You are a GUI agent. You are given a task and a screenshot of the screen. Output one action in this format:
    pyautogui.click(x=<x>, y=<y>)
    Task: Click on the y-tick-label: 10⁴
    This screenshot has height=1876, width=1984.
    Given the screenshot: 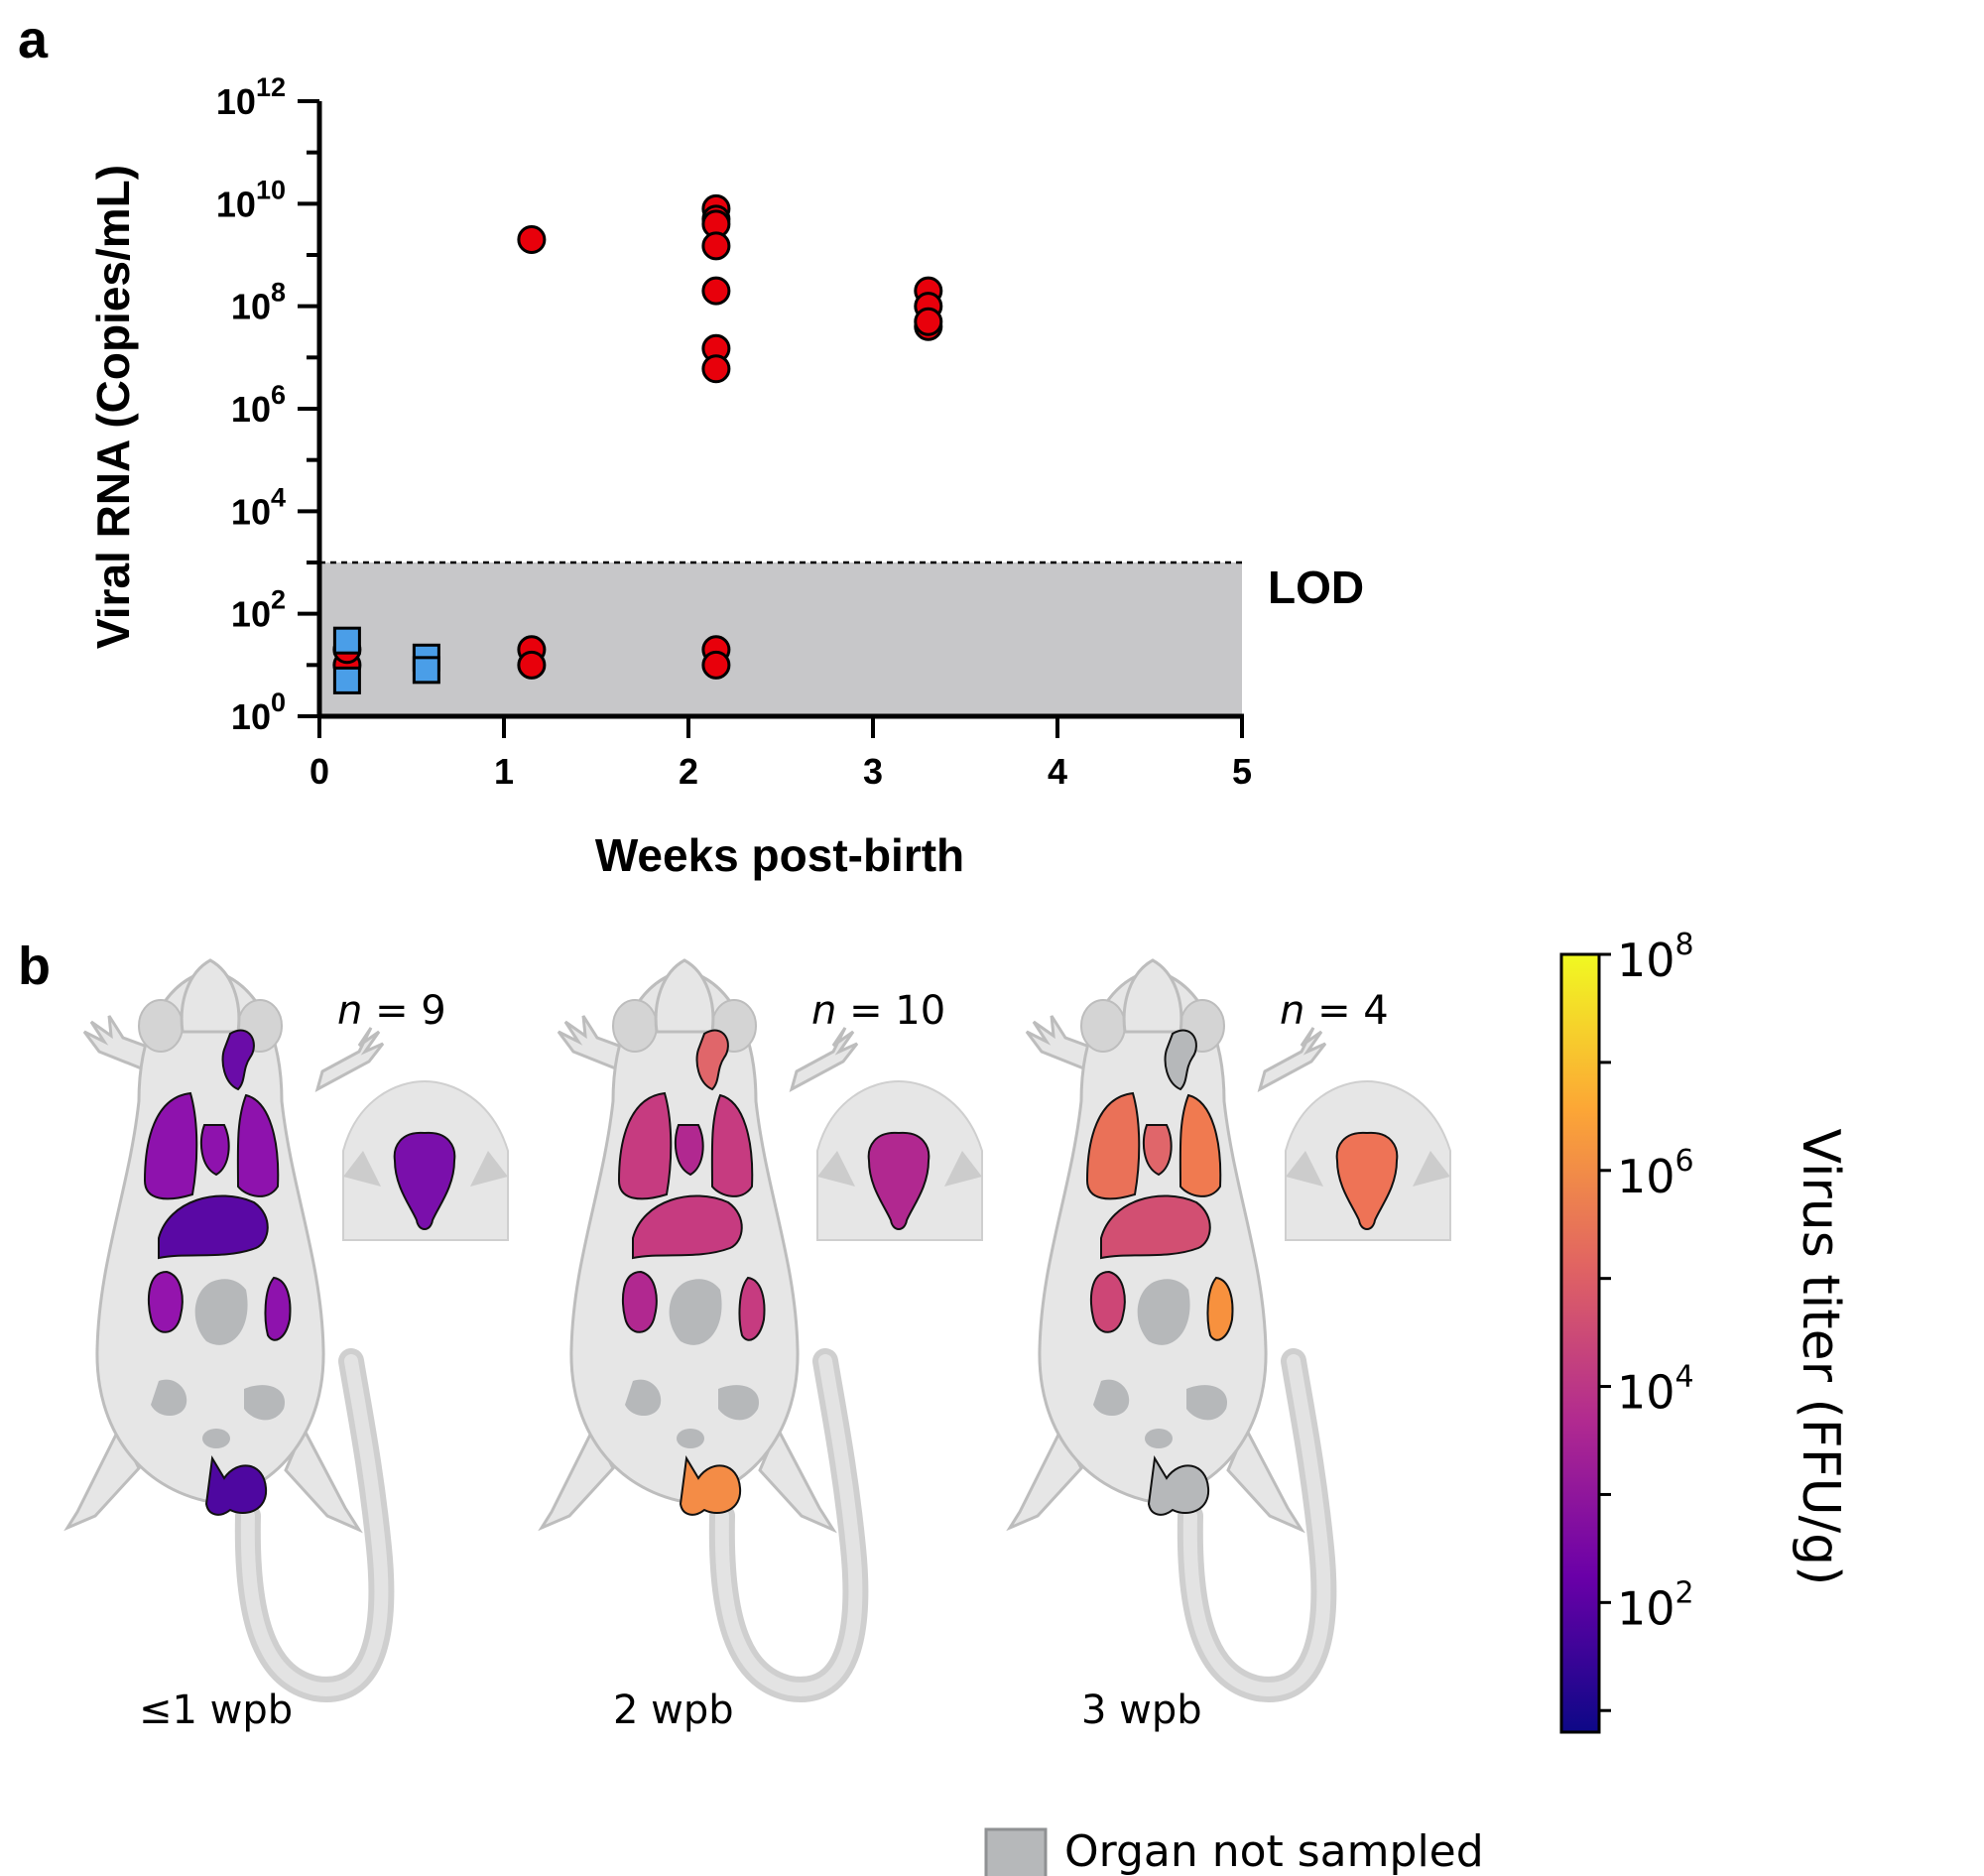 What is the action you would take?
    pyautogui.click(x=258, y=507)
    